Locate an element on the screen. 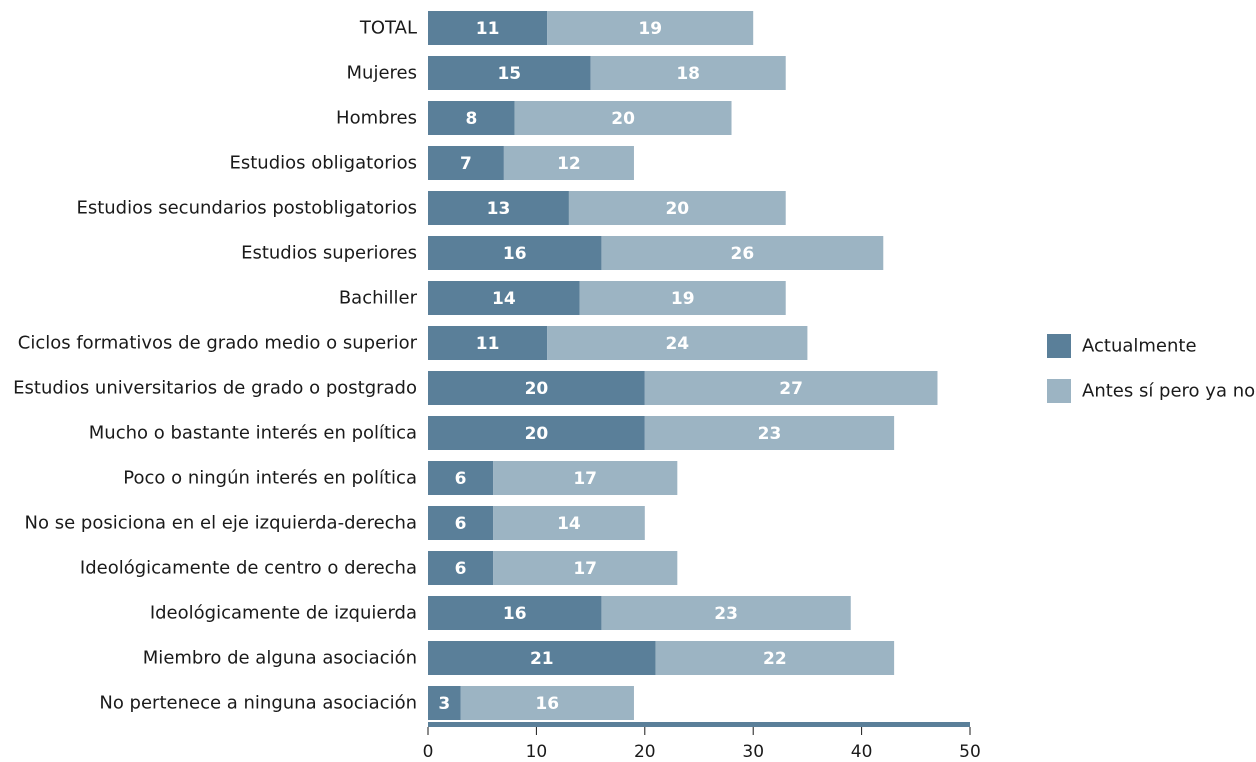 This screenshot has width=1256, height=762. x-tick-label: 50 is located at coordinates (970, 752).